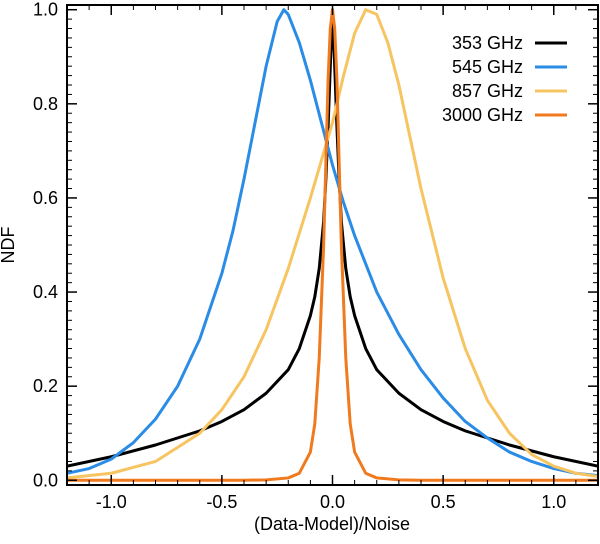  I want to click on y-tick-label: 0.2, so click(45, 386).